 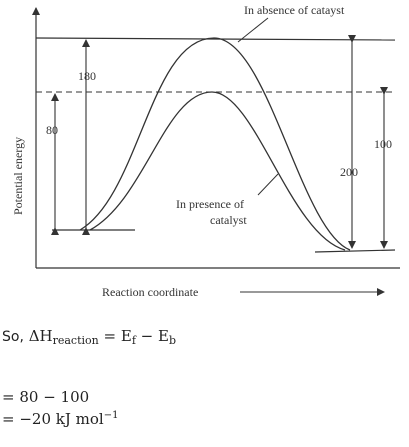 What do you see at coordinates (294, 10) in the screenshot?
I see `curve-label-absence: In absence of catayst` at bounding box center [294, 10].